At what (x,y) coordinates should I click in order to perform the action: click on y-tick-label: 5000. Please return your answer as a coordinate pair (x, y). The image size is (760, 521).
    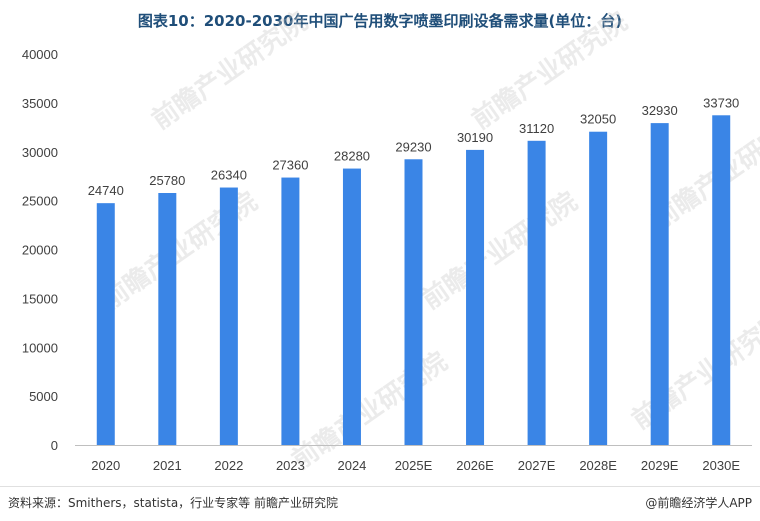
    Looking at the image, I should click on (43, 396).